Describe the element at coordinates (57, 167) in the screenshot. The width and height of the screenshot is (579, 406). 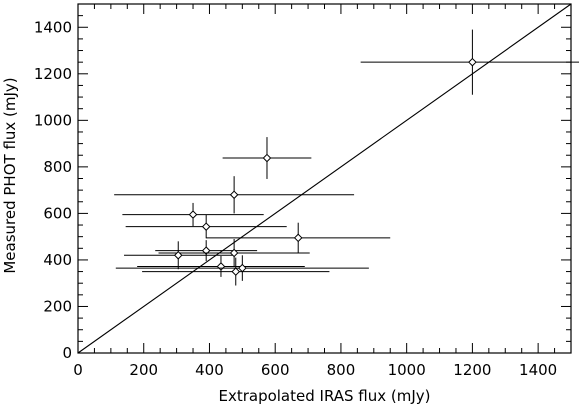
I see `y-tick-label: 800` at that location.